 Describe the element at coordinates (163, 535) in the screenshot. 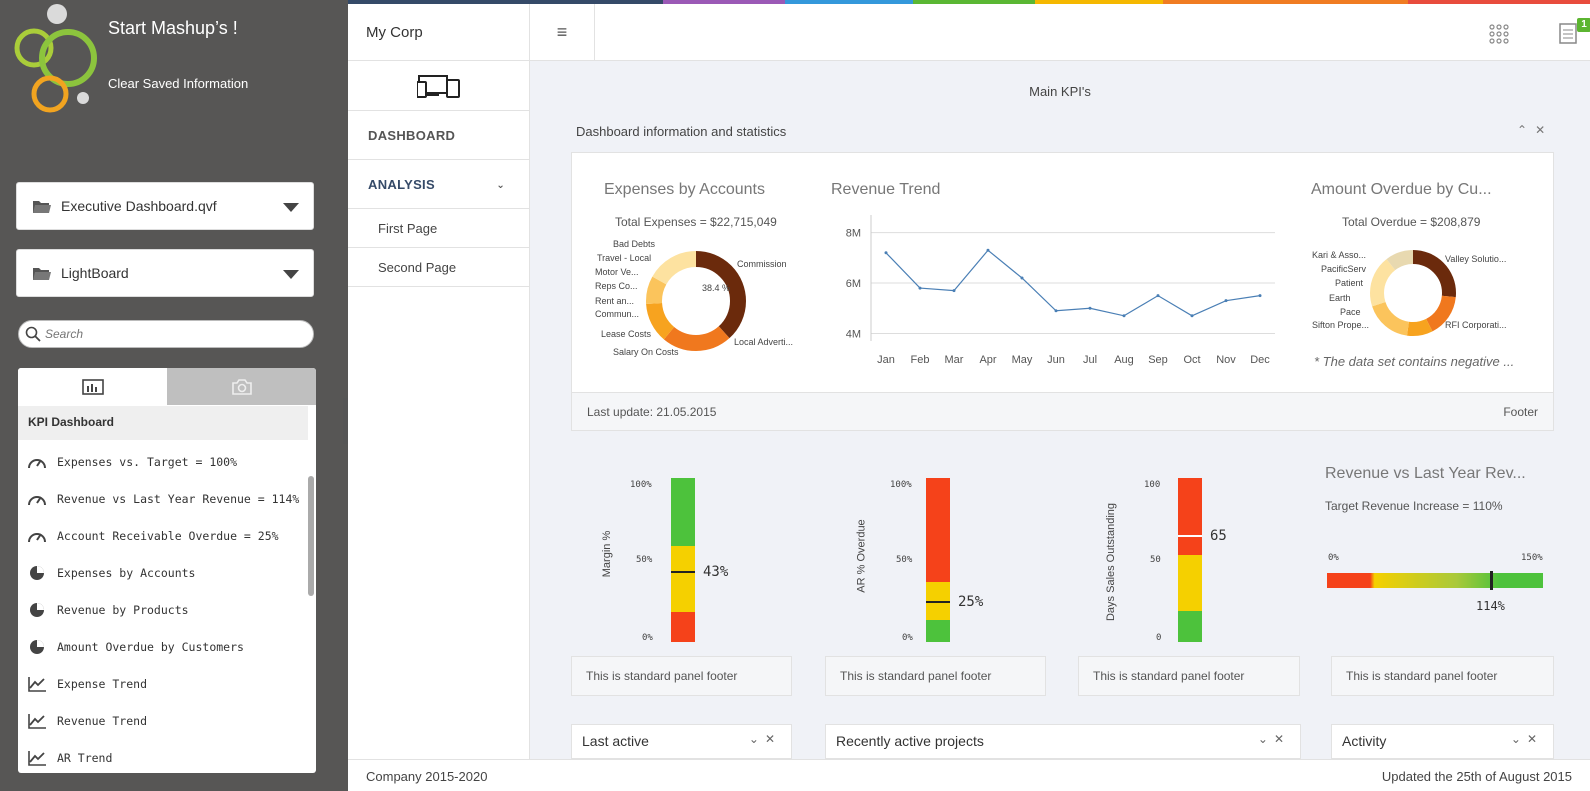

I see `list-item: Account Receivable Overdue = 25%` at that location.